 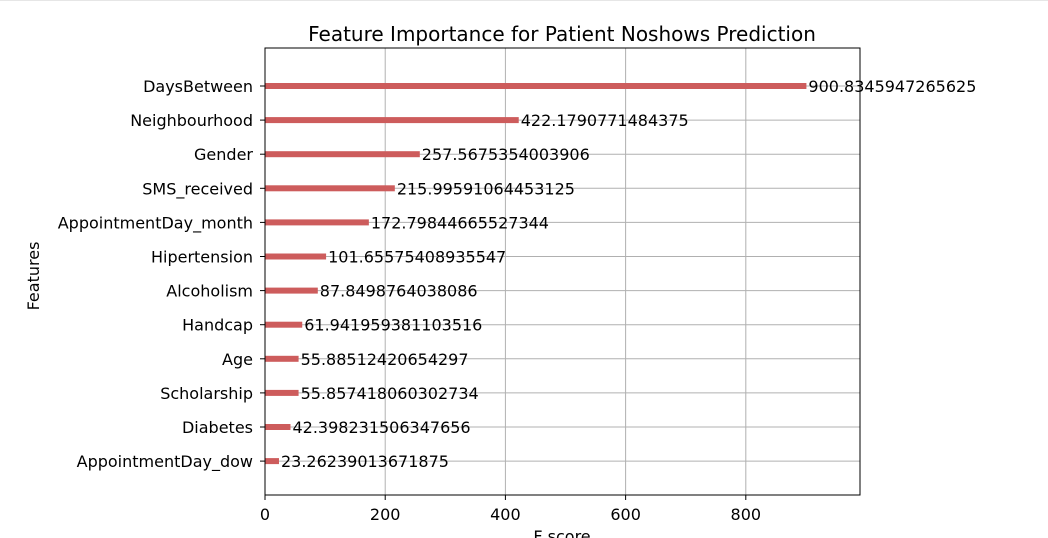 What do you see at coordinates (217, 325) in the screenshot?
I see `y-tick-label: Handcap` at bounding box center [217, 325].